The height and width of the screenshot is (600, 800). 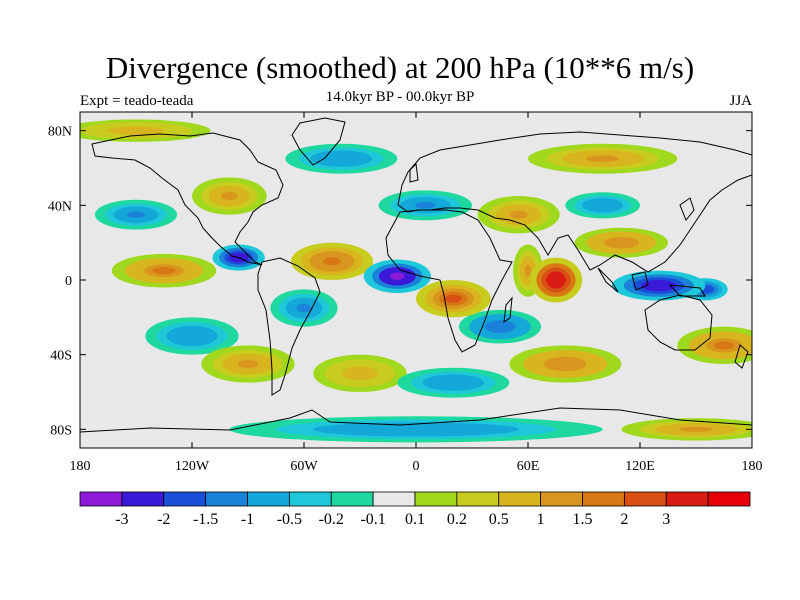 I want to click on colorbar-label: -0.1, so click(x=372, y=519).